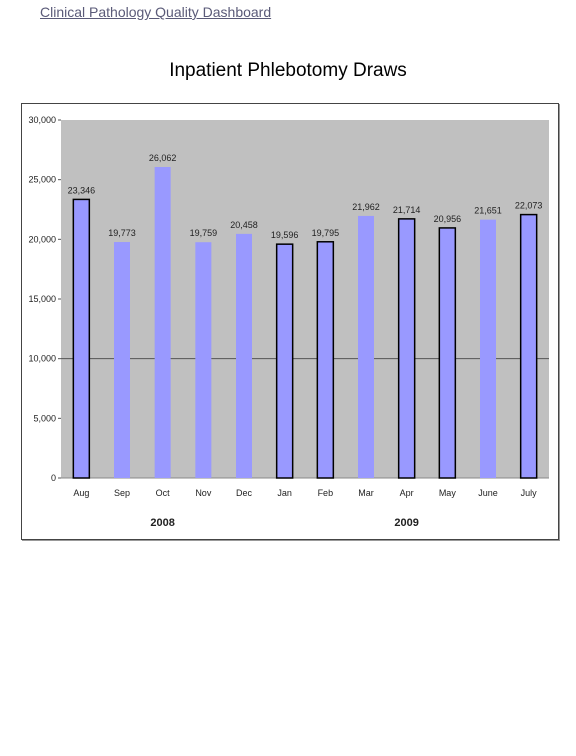 Image resolution: width=576 pixels, height=756 pixels. I want to click on data-label-jan: 19,596, so click(285, 235).